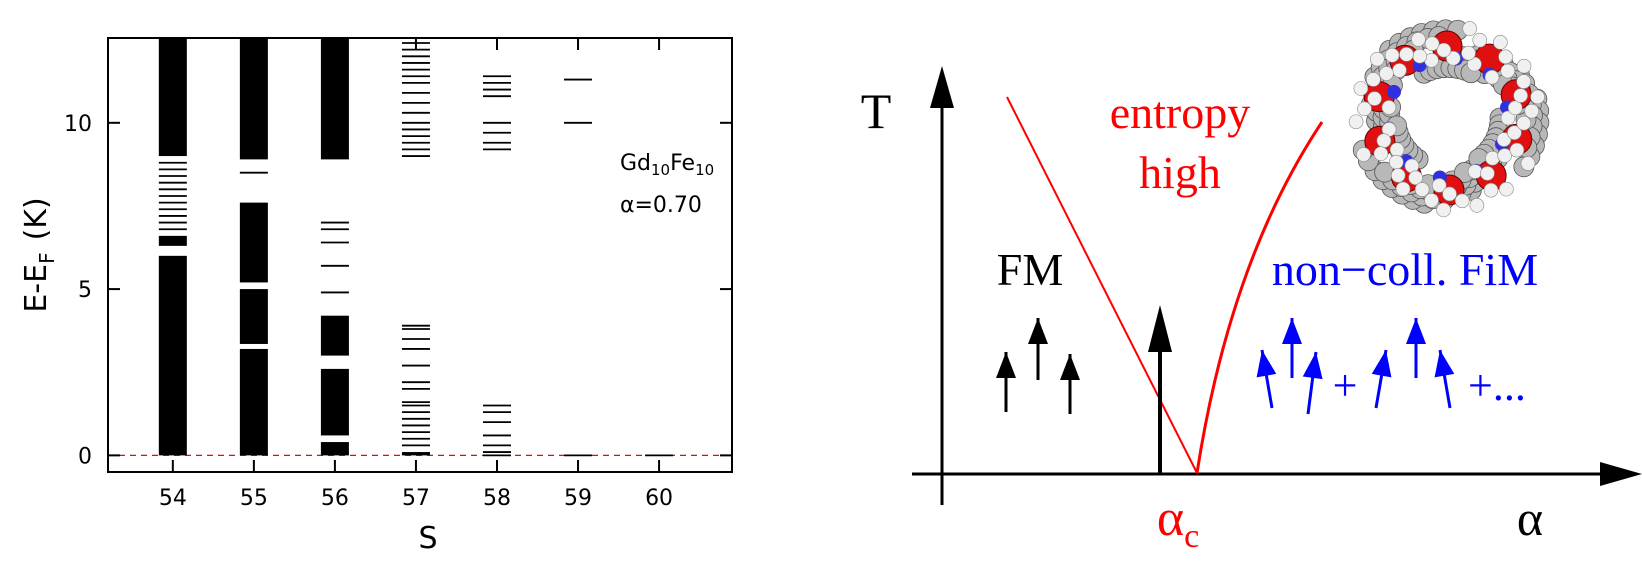 Image resolution: width=1642 pixels, height=578 pixels. What do you see at coordinates (876, 111) in the screenshot?
I see `t-label: T` at bounding box center [876, 111].